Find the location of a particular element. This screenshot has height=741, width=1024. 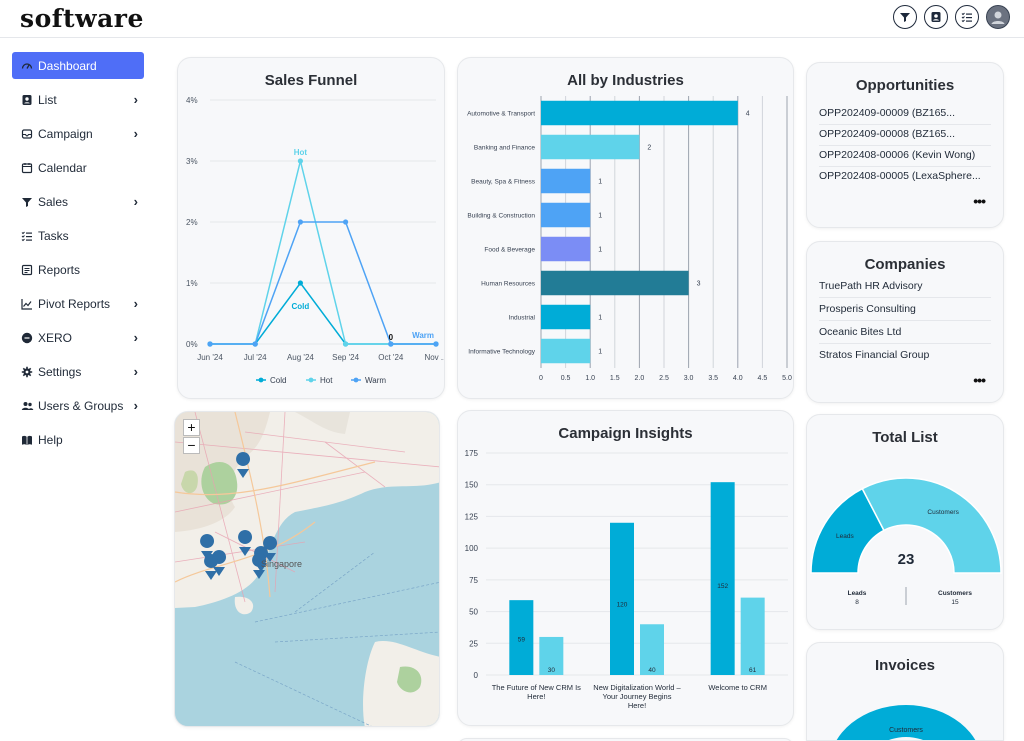

company-item: Oceanic Bites Ltd is located at coordinates (905, 333).